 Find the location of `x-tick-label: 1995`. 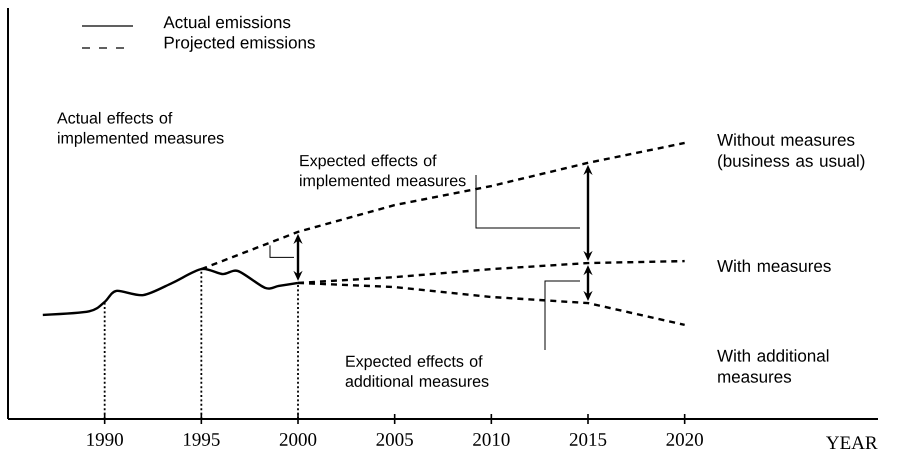

x-tick-label: 1995 is located at coordinates (202, 439).